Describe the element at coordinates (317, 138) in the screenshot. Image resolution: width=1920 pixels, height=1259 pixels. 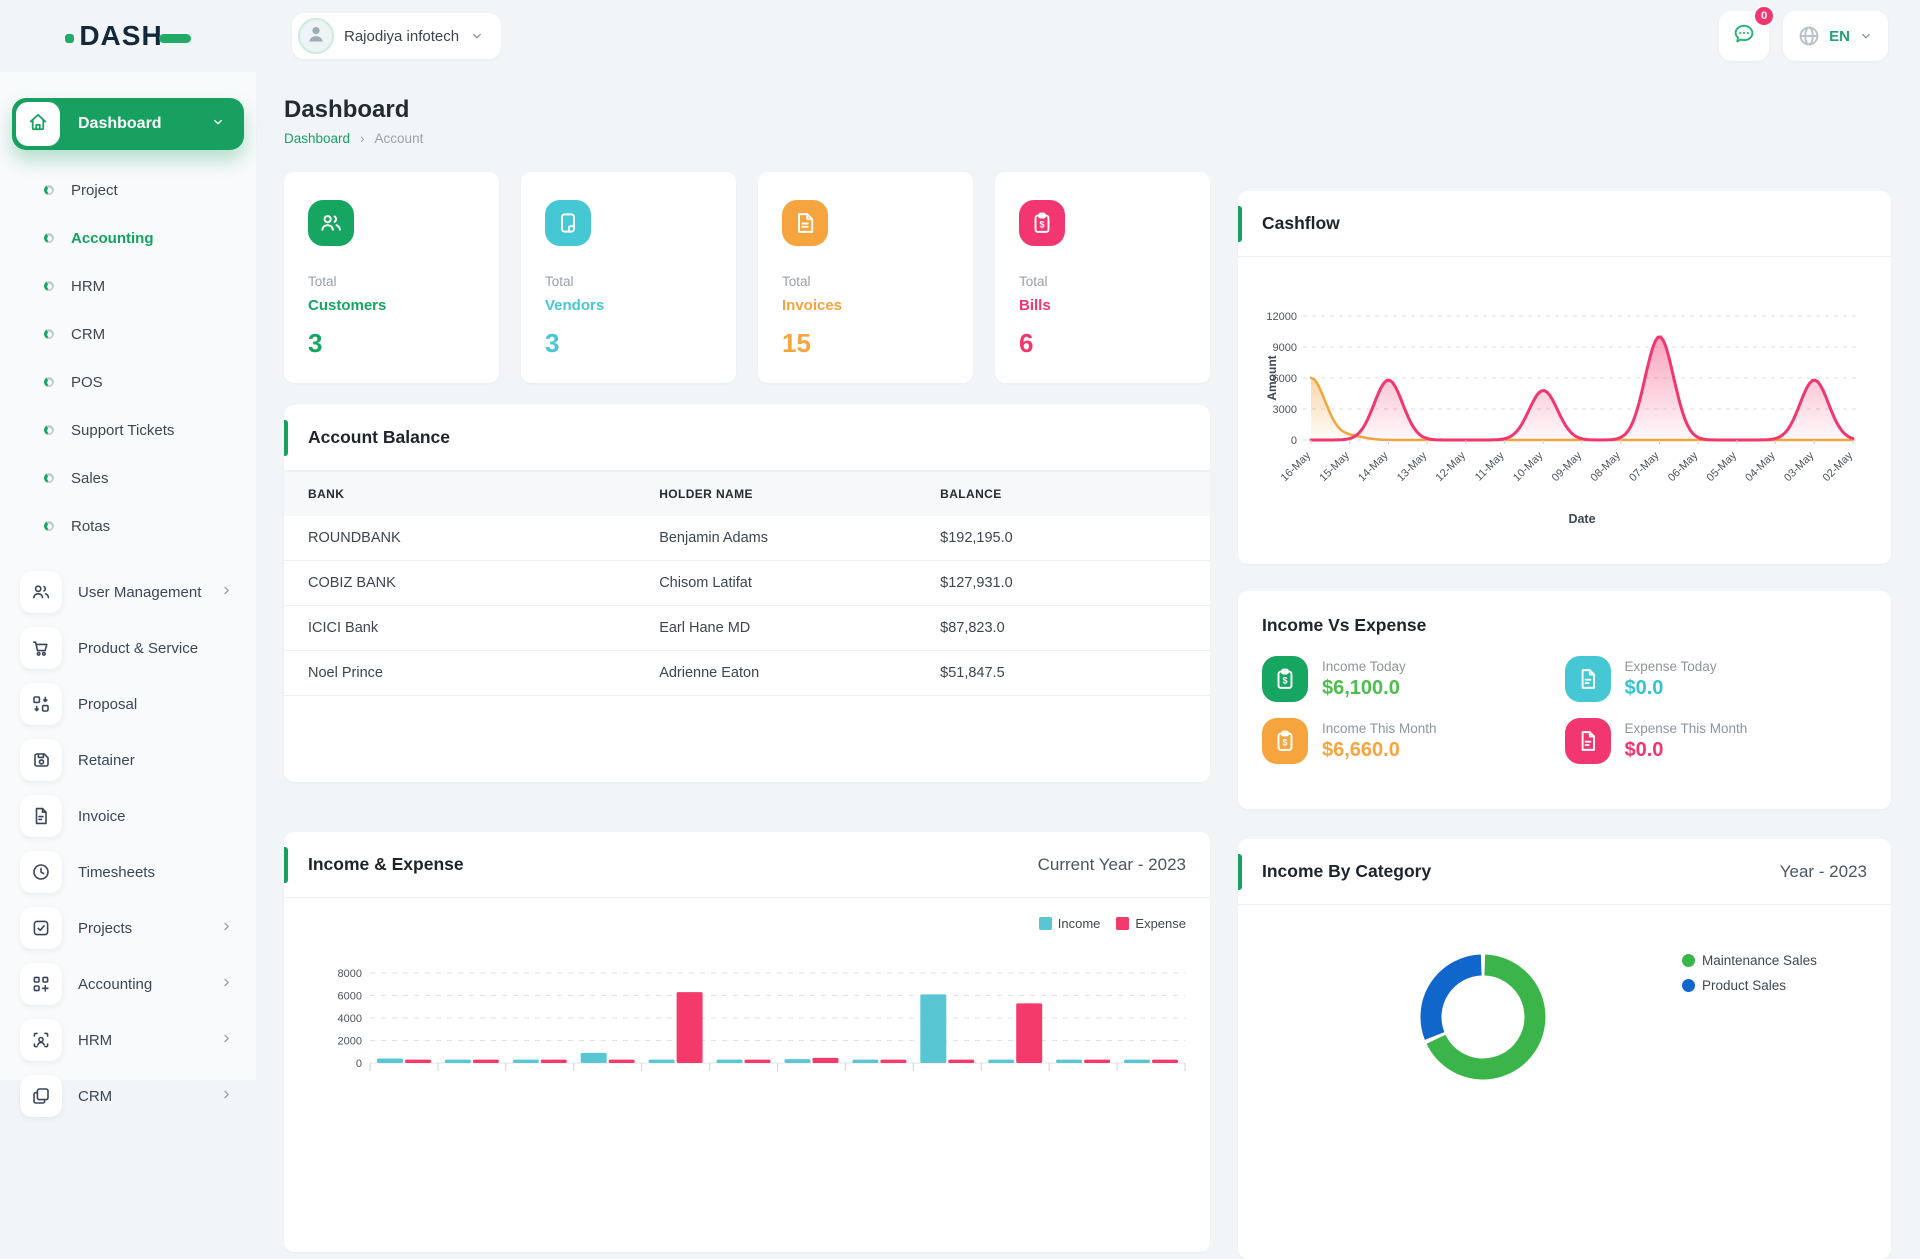
I see `breadcrumb-dashboard-link: Dashboard` at that location.